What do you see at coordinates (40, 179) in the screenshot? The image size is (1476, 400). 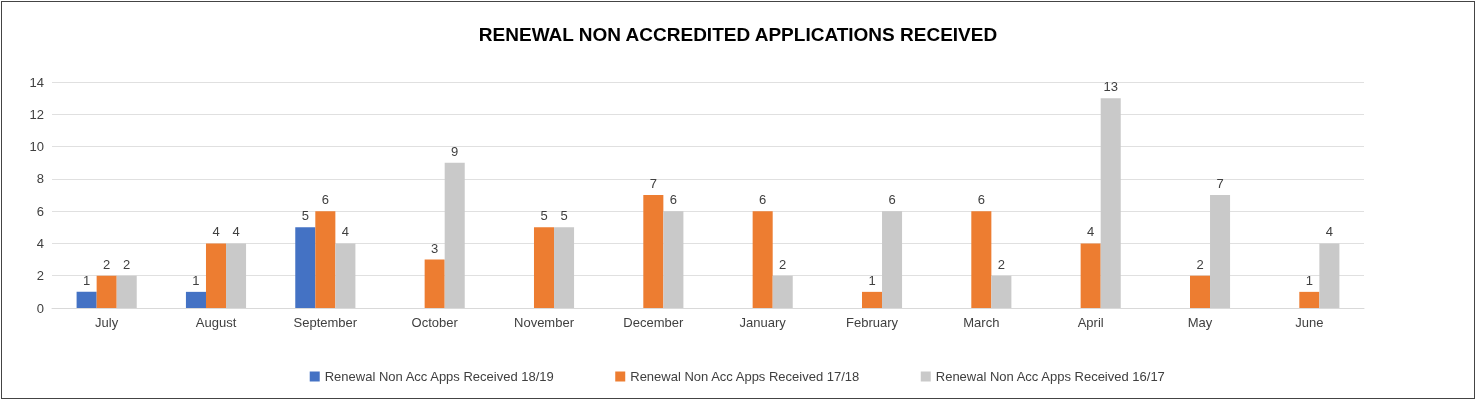 I see `y-tick-label: 8` at bounding box center [40, 179].